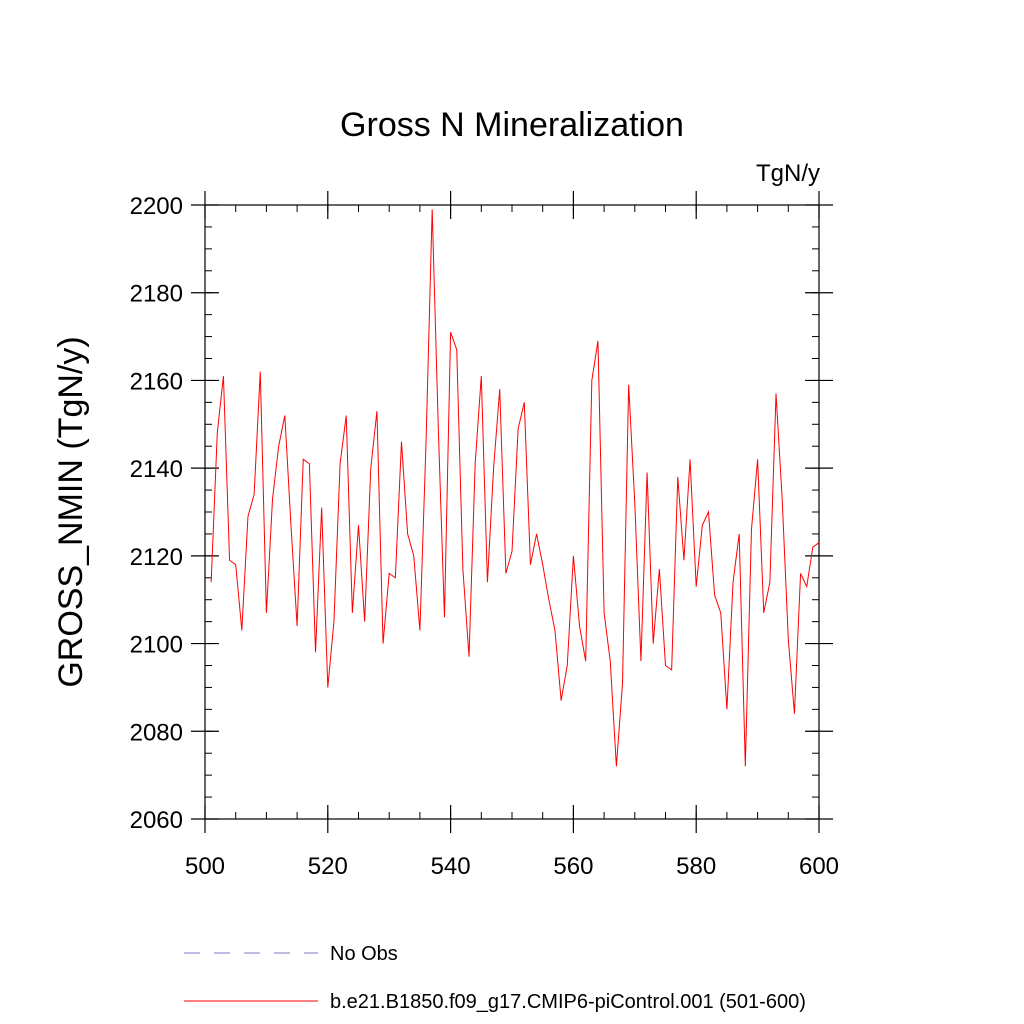  What do you see at coordinates (156, 645) in the screenshot?
I see `y-tick-label: 2100` at bounding box center [156, 645].